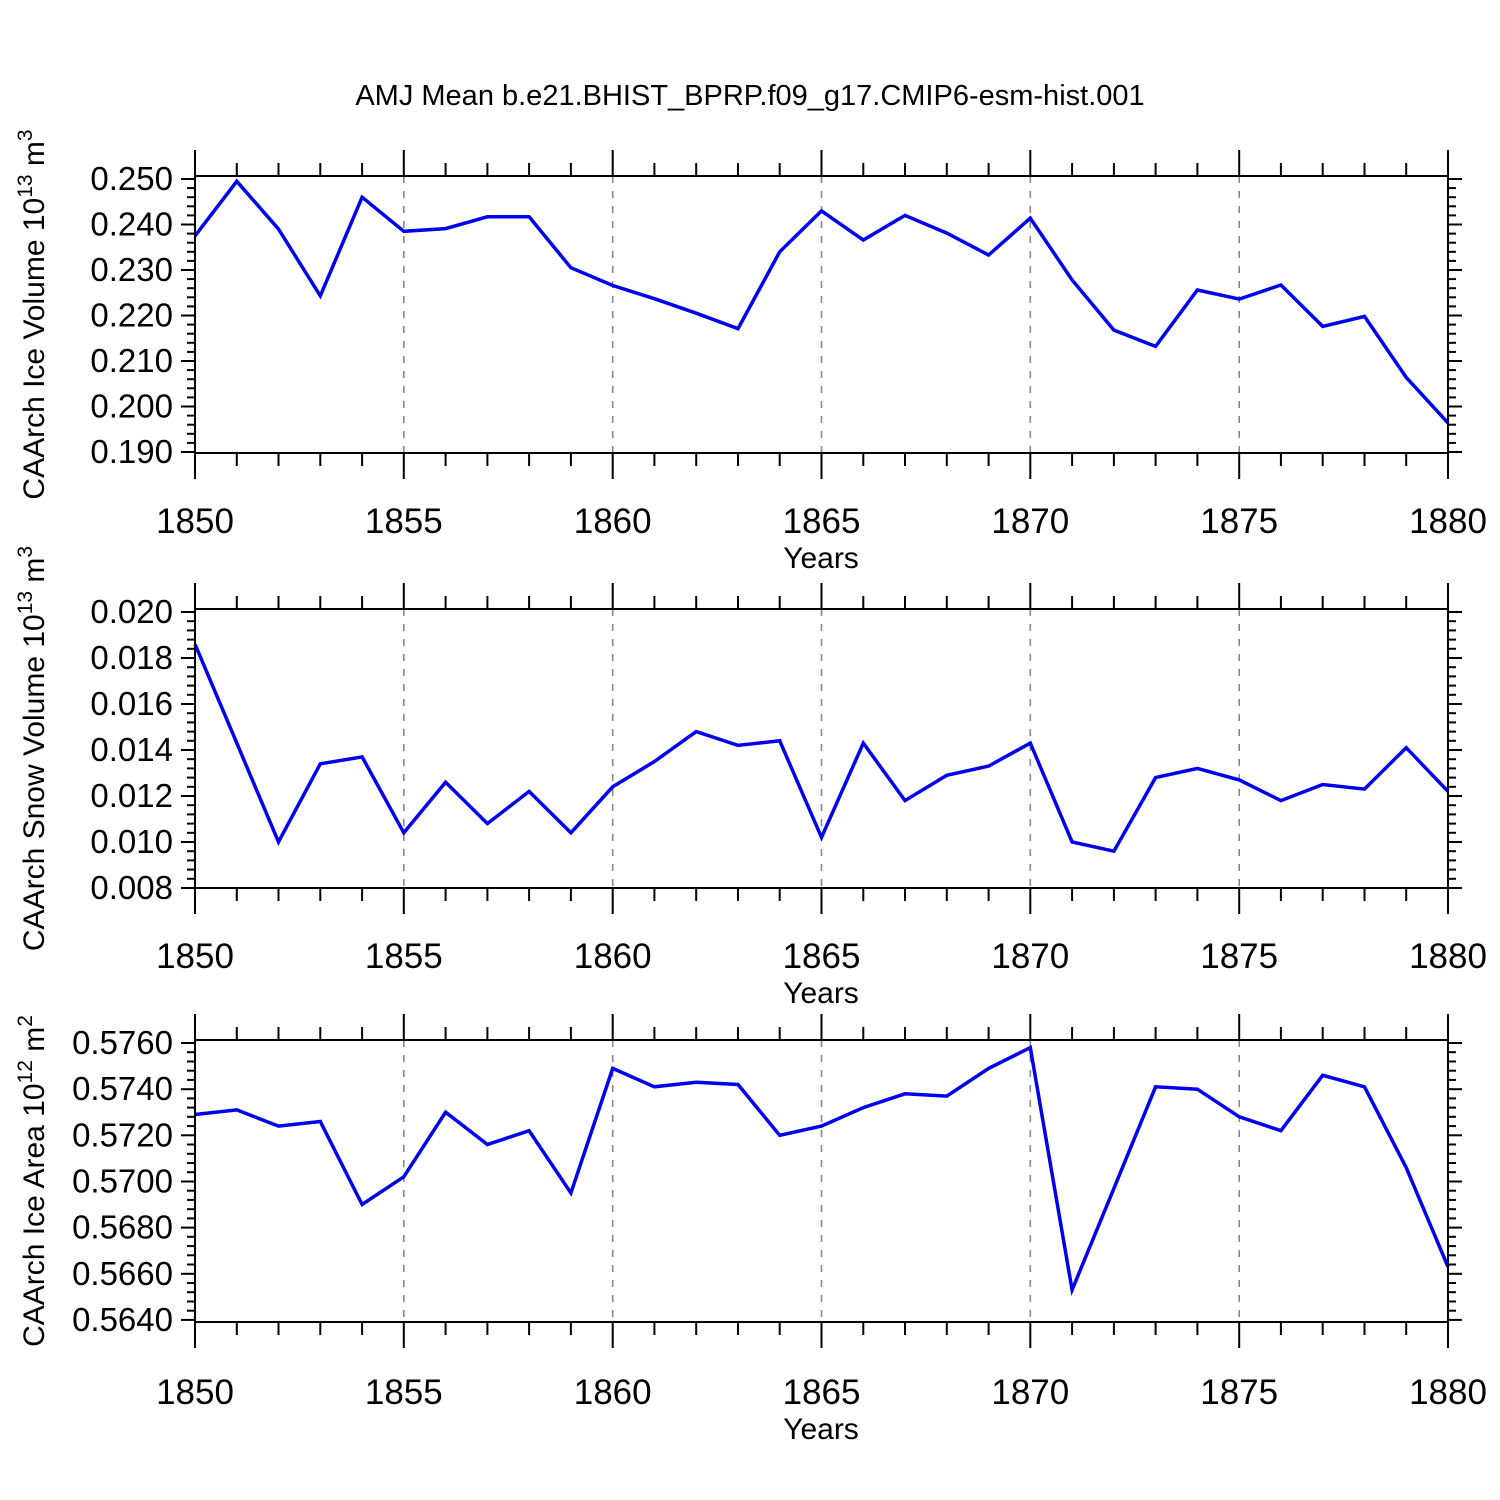 The height and width of the screenshot is (1500, 1500). Describe the element at coordinates (131, 406) in the screenshot. I see `y-tick-label: 0.200` at that location.